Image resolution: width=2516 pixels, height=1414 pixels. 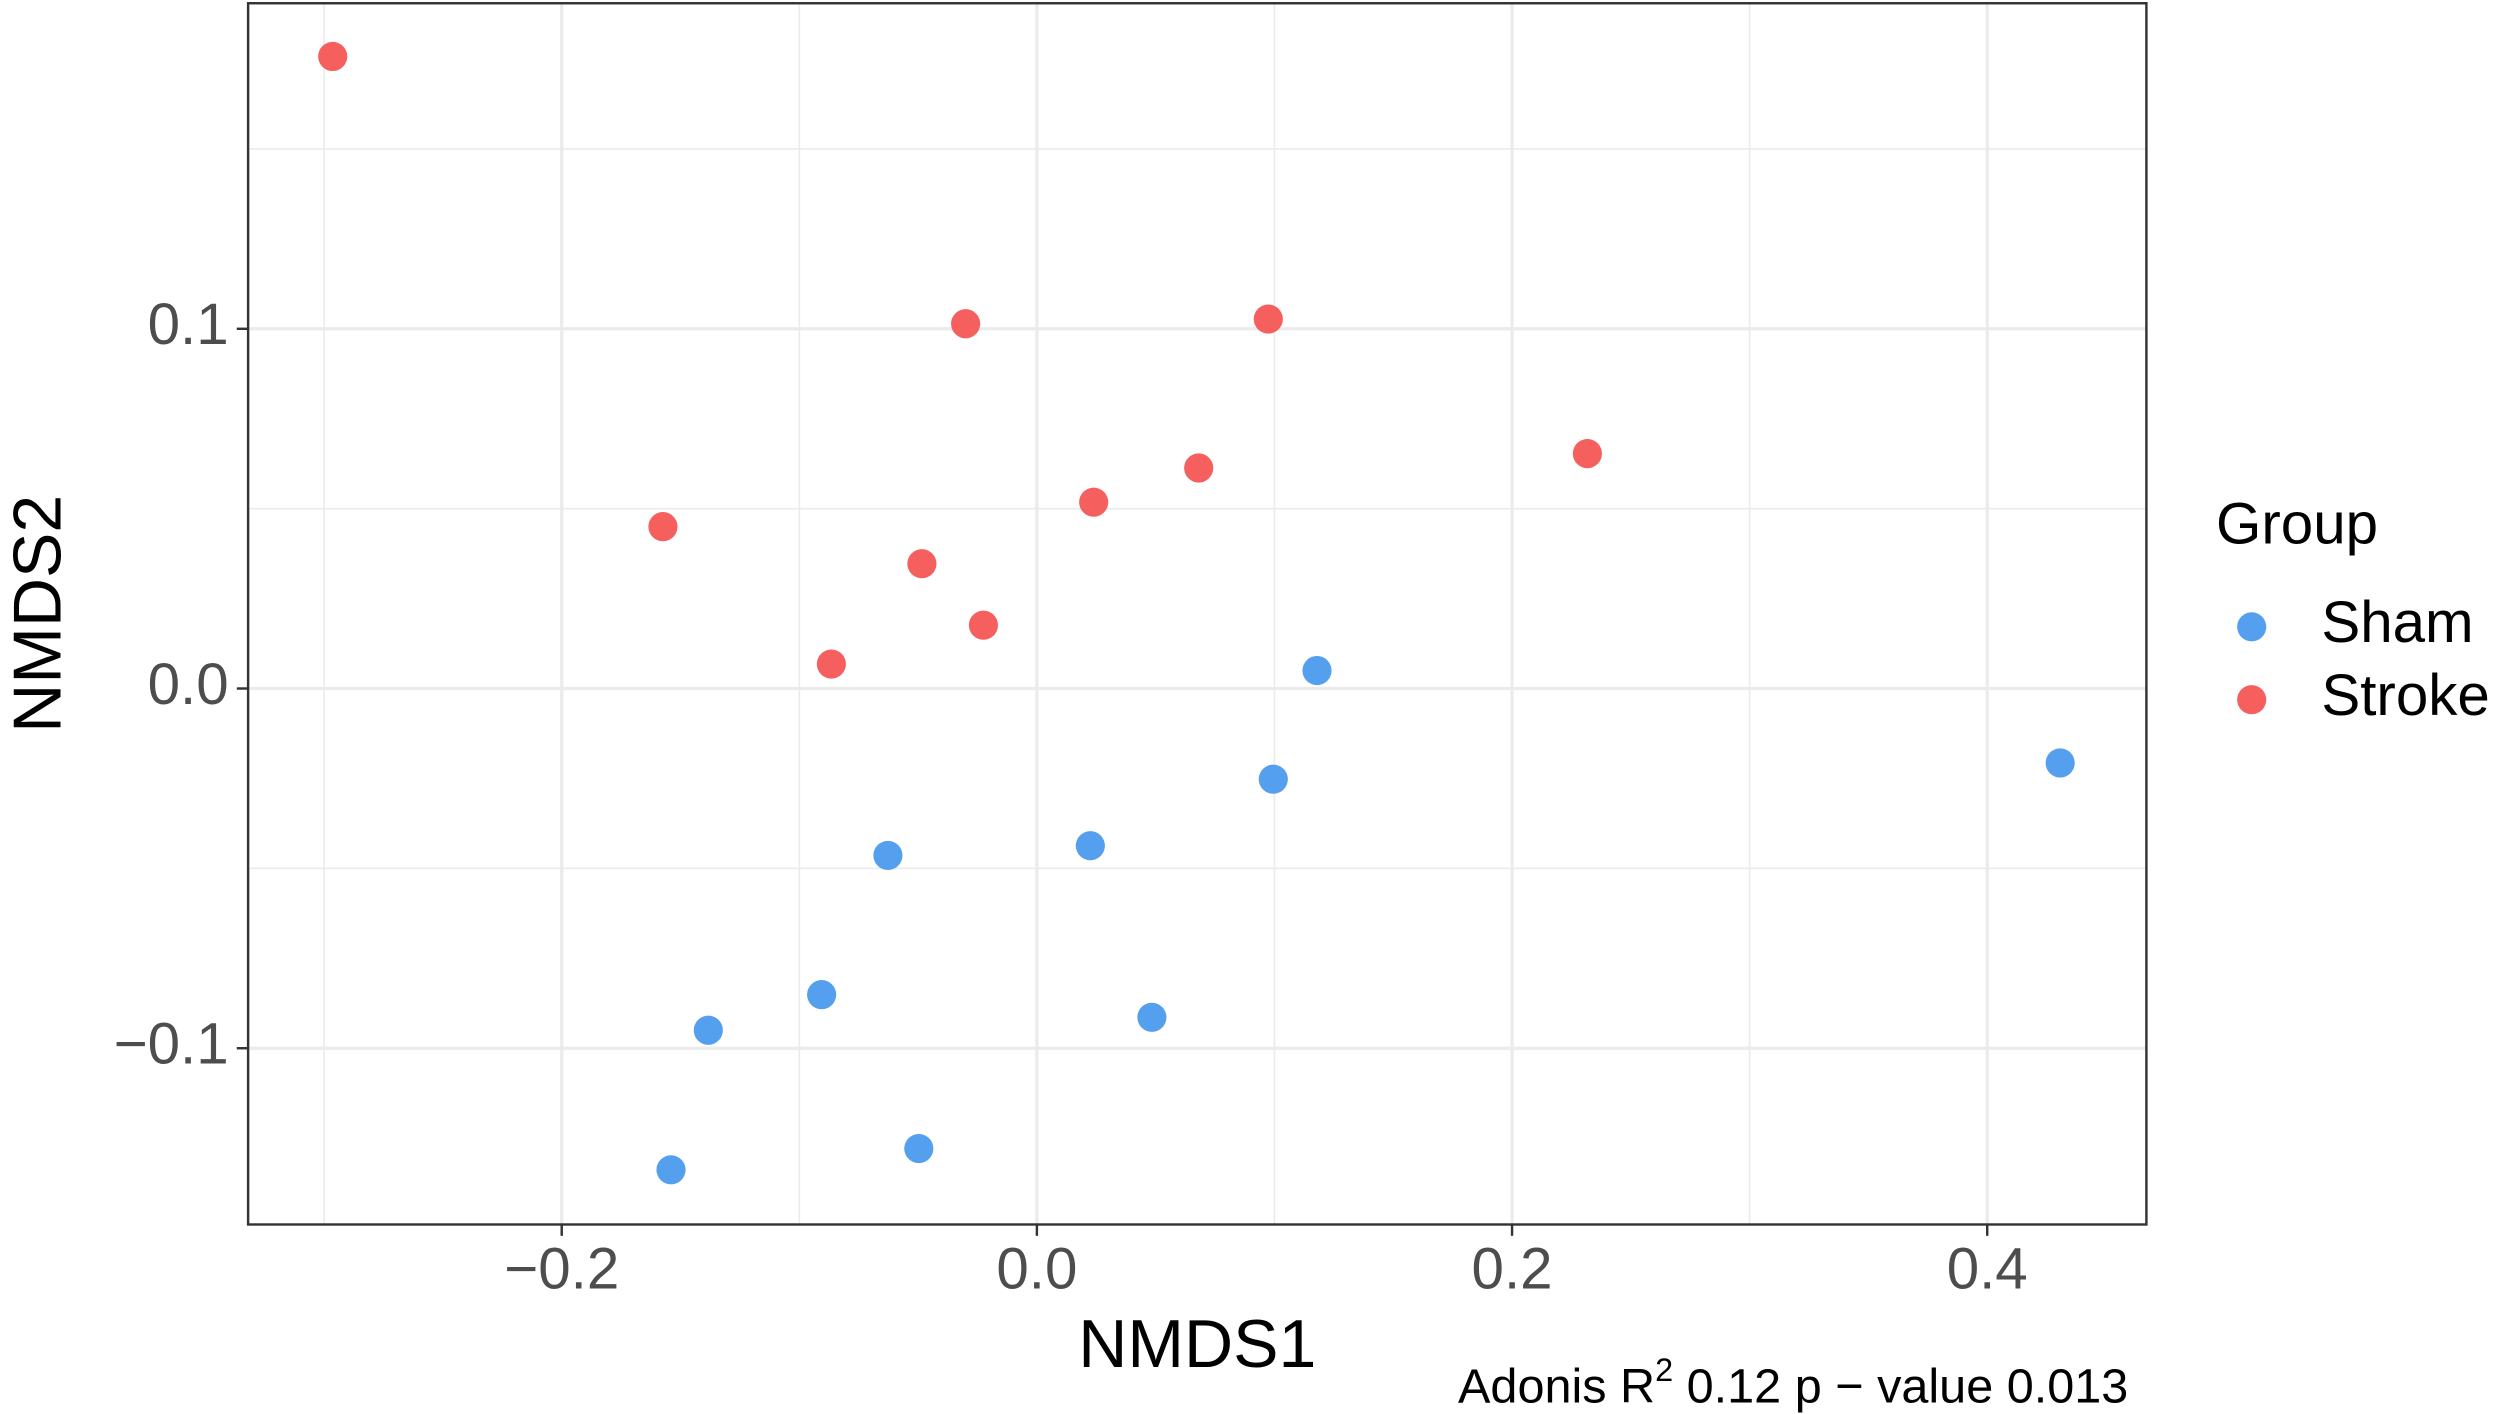 What do you see at coordinates (37, 614) in the screenshot?
I see `y-axis-title: NMDS2` at bounding box center [37, 614].